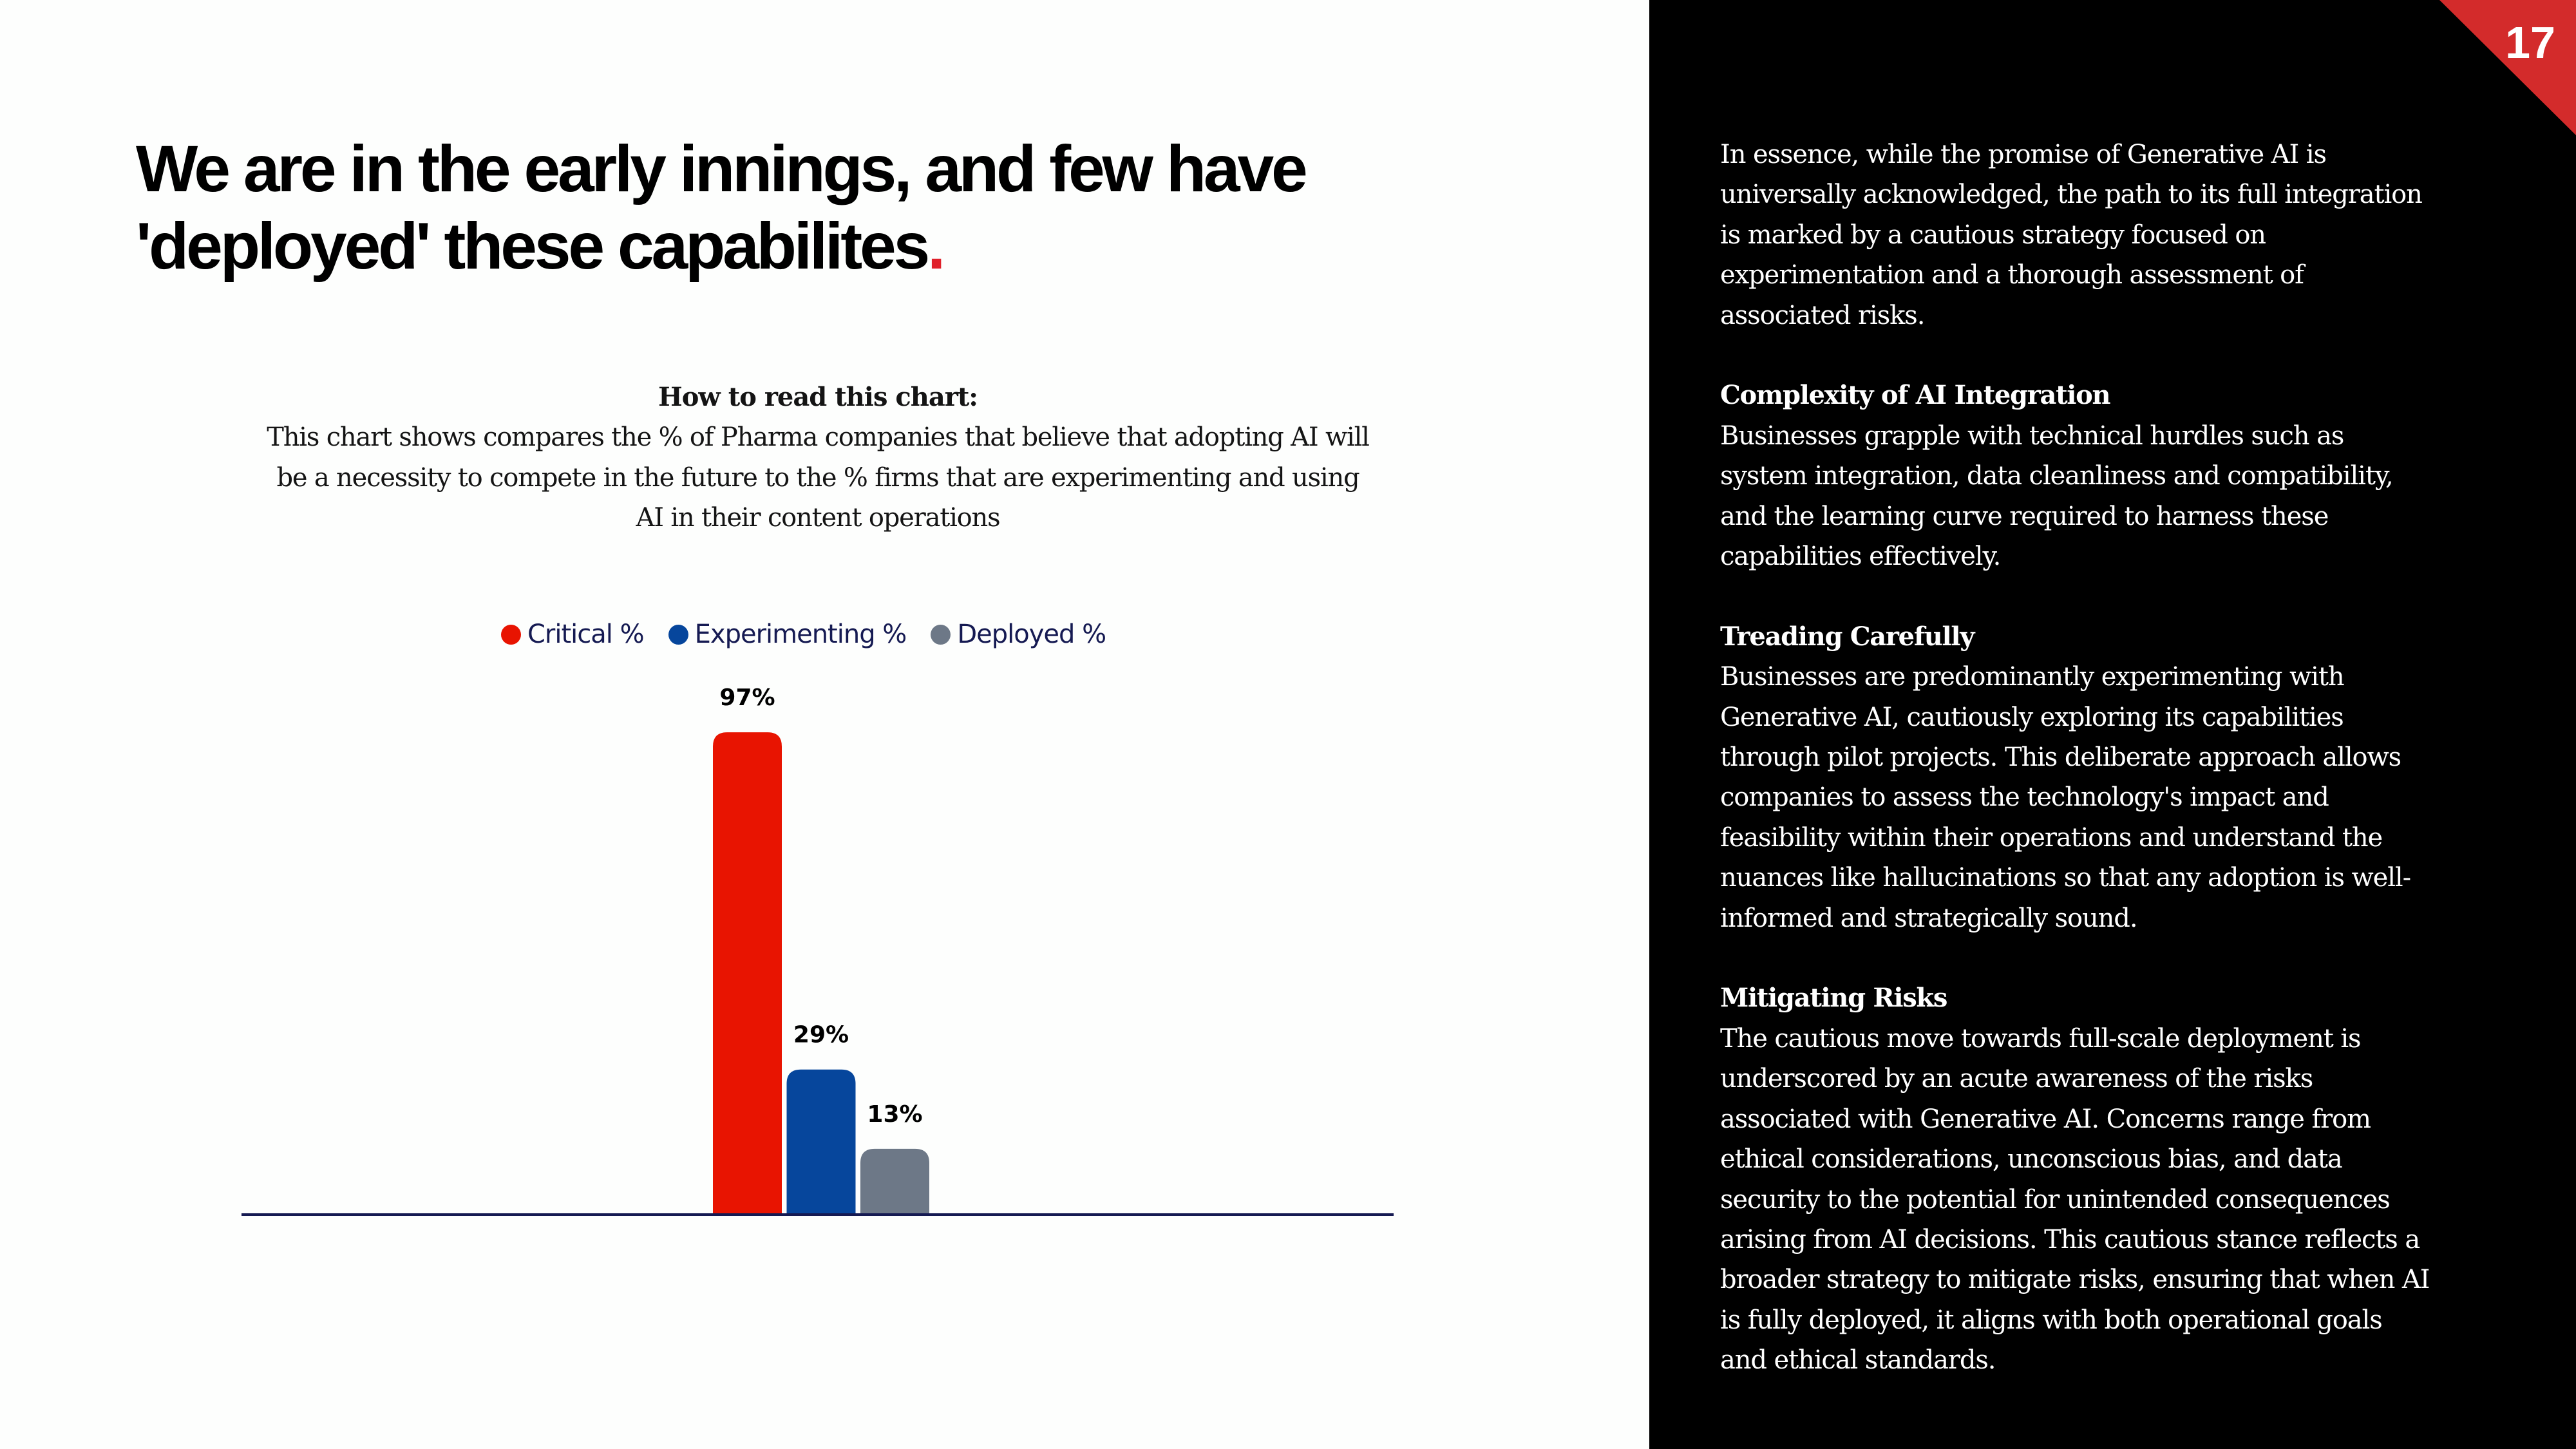  I want to click on legend-label-deployed: Deployed %, so click(1031, 635).